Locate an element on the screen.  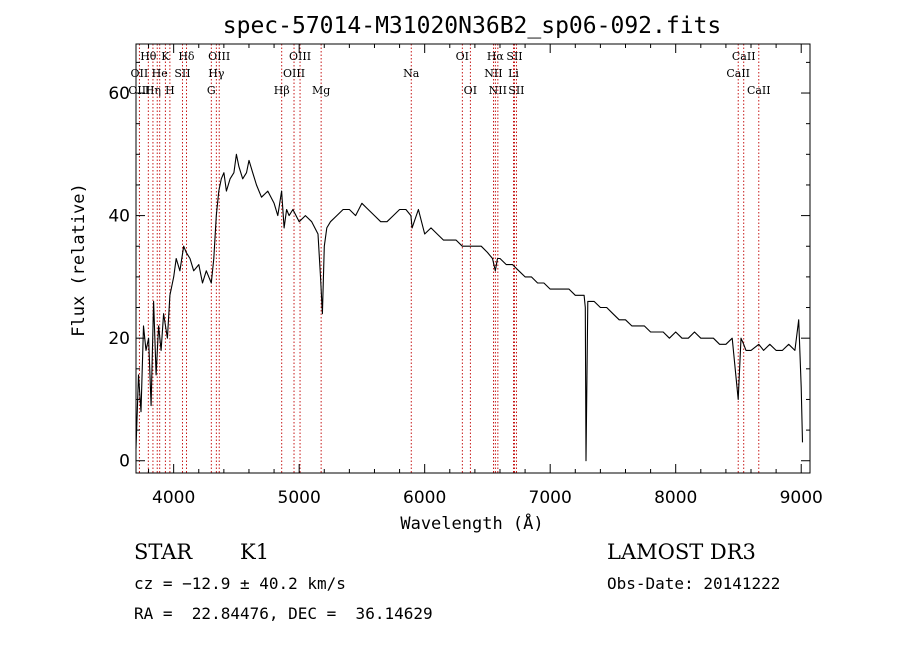
line-label: Hγ is located at coordinates (216, 73).